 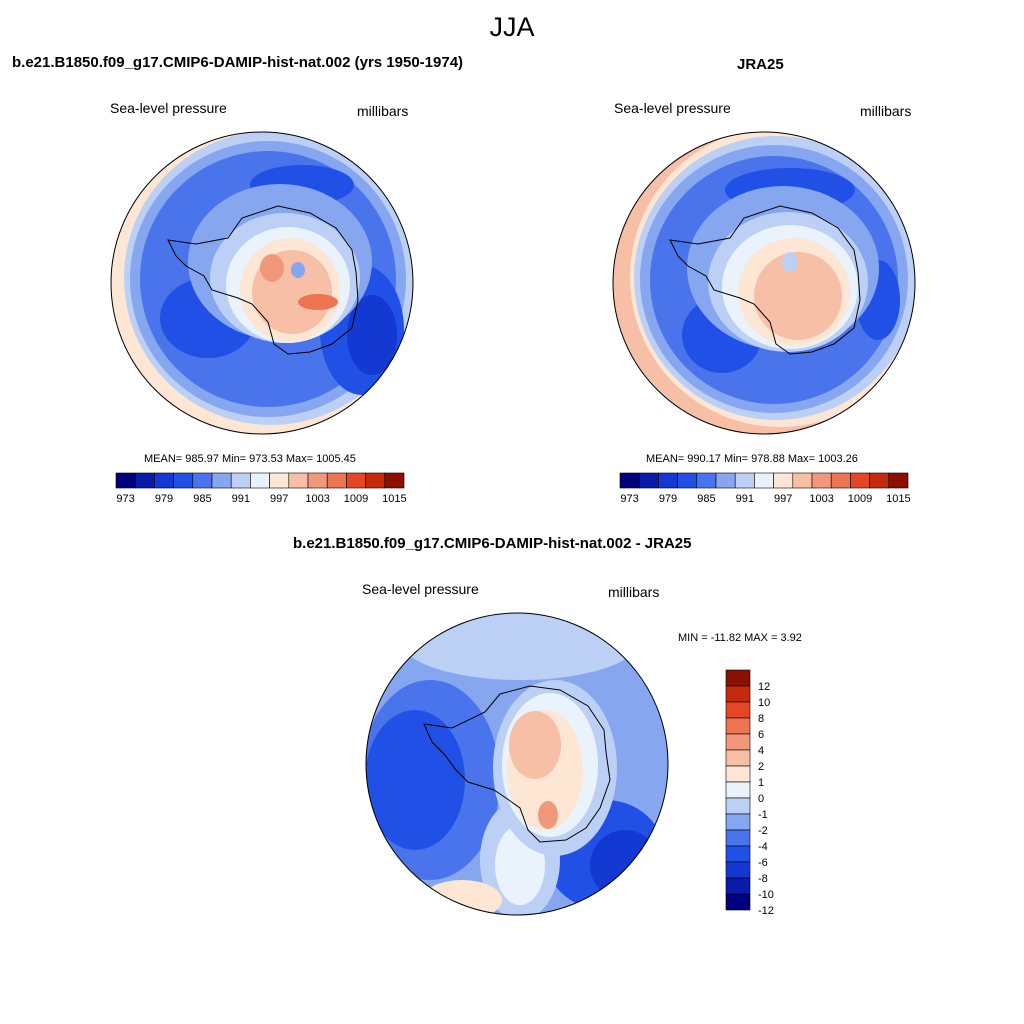 What do you see at coordinates (766, 895) in the screenshot?
I see `diff-colorbar-tick-label: -10` at bounding box center [766, 895].